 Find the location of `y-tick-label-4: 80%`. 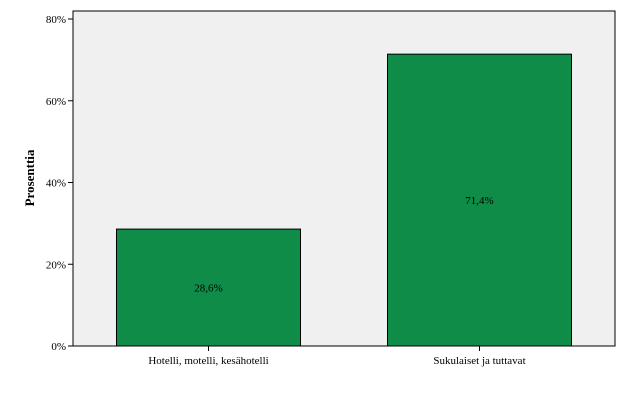

y-tick-label-4: 80% is located at coordinates (56, 20).